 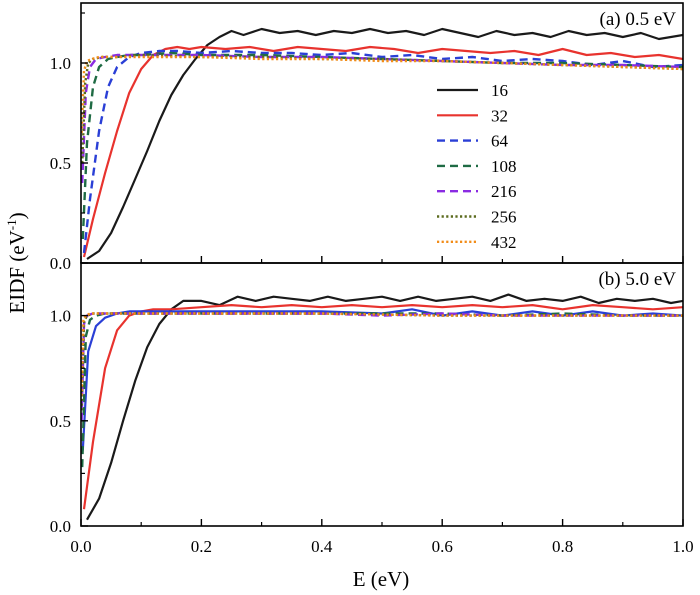 What do you see at coordinates (562, 546) in the screenshot?
I see `x-tick-label: 0.8` at bounding box center [562, 546].